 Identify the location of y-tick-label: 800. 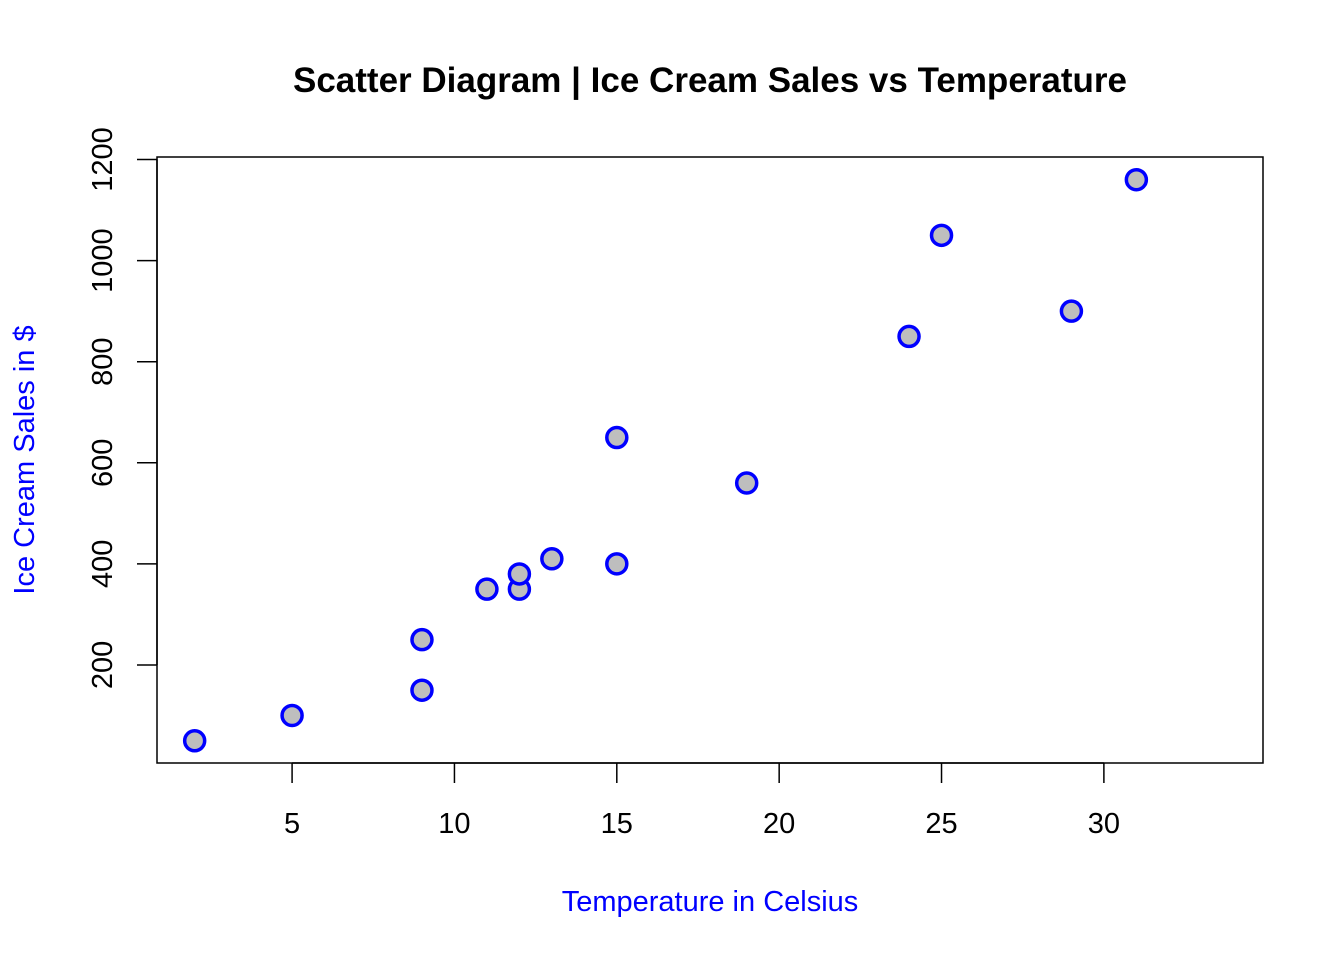
(103, 362).